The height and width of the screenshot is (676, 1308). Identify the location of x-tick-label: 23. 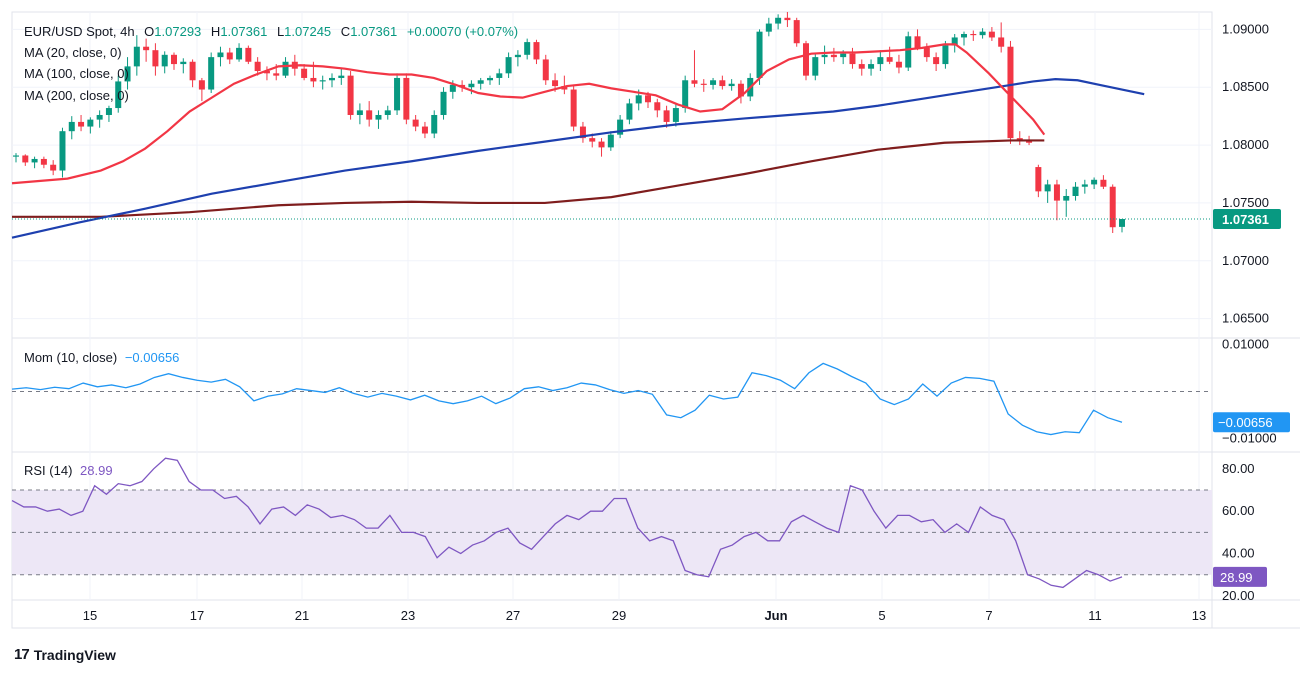
(408, 615).